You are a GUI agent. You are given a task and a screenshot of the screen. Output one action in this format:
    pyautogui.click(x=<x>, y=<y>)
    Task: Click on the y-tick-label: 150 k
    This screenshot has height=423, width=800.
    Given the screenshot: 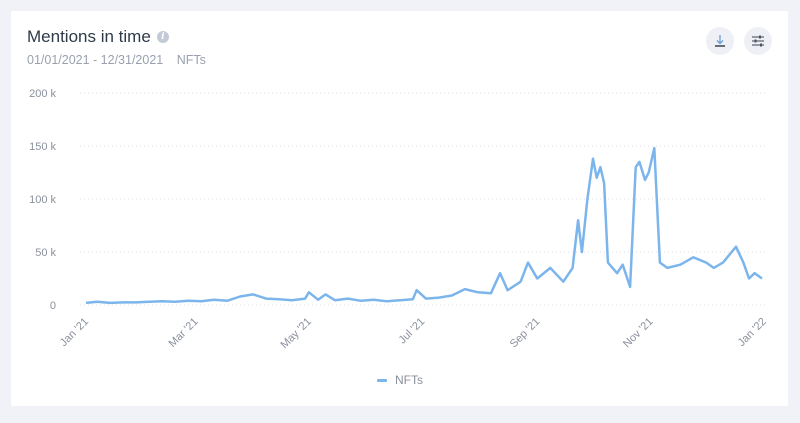 What is the action you would take?
    pyautogui.click(x=42, y=147)
    